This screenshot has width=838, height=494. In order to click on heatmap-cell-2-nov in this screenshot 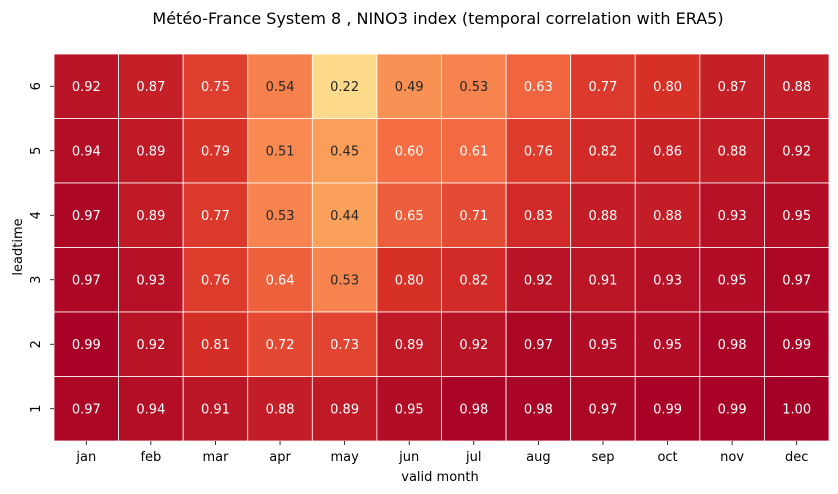, I will do `click(732, 344)`.